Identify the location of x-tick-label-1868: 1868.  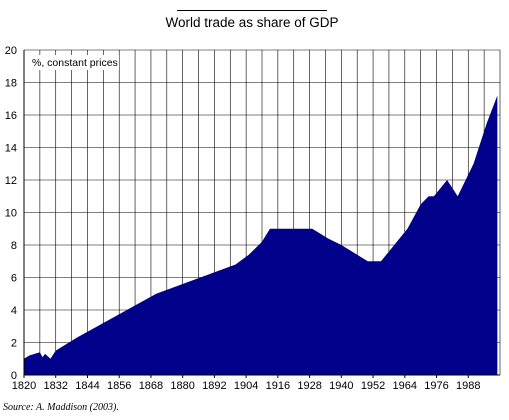
(151, 386).